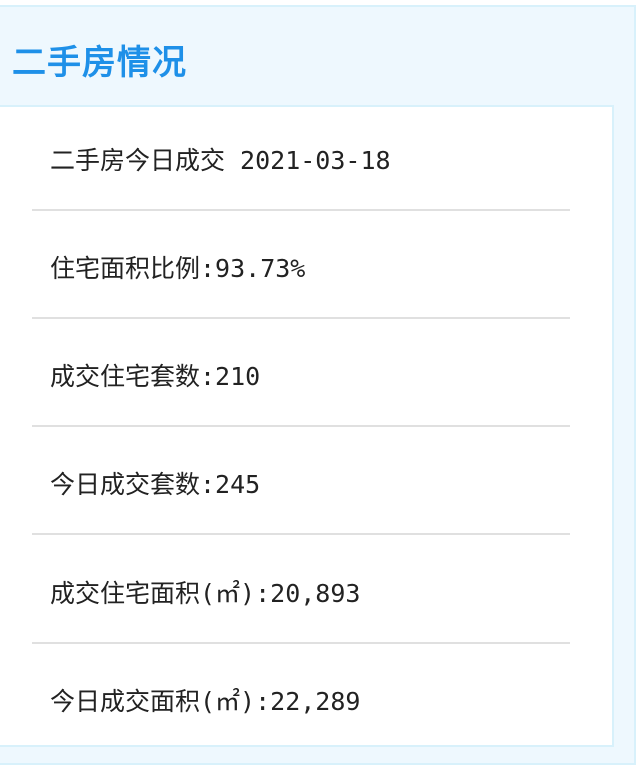  I want to click on stat-row-date: 二手房今日成交 2021-03-18, so click(301, 157).